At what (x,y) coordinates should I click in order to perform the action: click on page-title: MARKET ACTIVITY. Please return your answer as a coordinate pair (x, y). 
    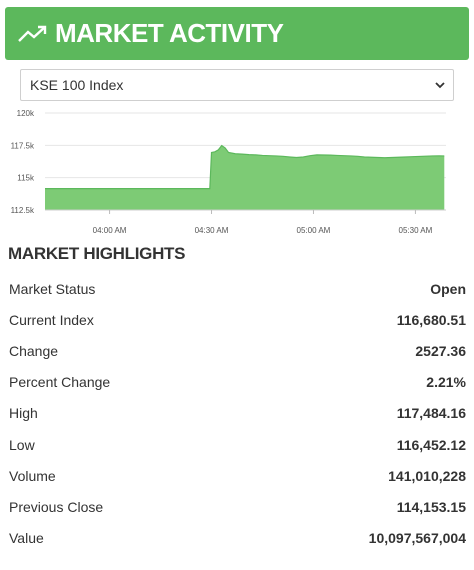
    Looking at the image, I should click on (169, 33).